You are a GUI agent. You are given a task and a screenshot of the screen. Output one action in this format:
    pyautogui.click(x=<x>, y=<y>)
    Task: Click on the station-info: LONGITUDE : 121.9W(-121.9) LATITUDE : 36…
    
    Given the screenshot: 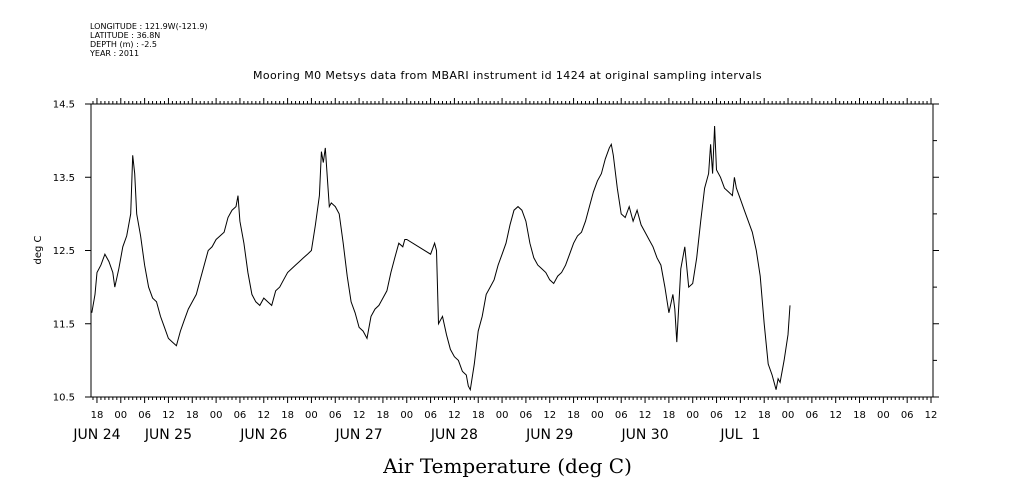 What is the action you would take?
    pyautogui.click(x=149, y=40)
    